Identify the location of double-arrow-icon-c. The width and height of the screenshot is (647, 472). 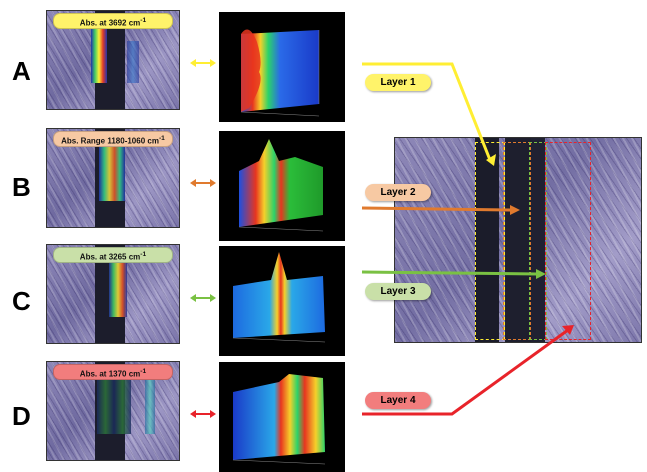
(203, 298).